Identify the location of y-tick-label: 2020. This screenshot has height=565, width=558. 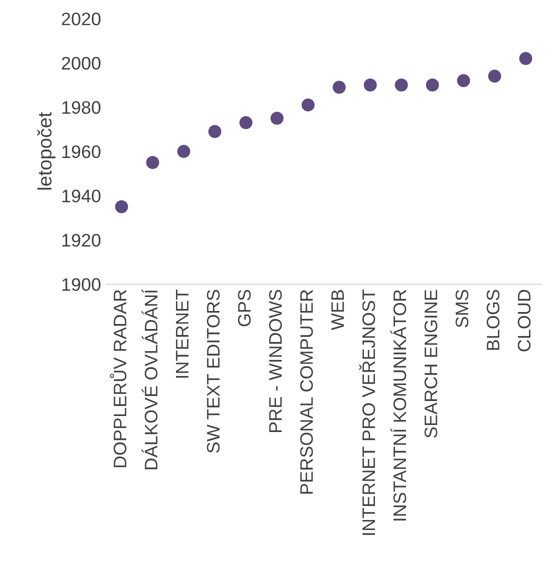
(81, 19).